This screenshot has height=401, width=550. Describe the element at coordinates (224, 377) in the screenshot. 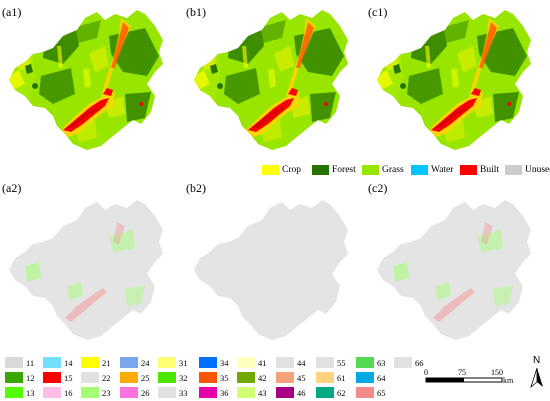

I see `transition-code: 35` at that location.